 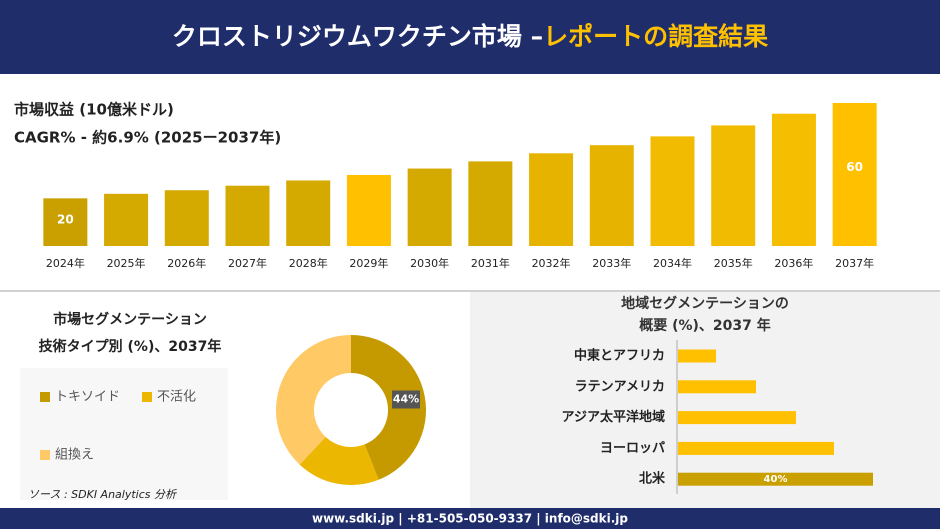 What do you see at coordinates (551, 263) in the screenshot?
I see `x-tick-label: 2032年` at bounding box center [551, 263].